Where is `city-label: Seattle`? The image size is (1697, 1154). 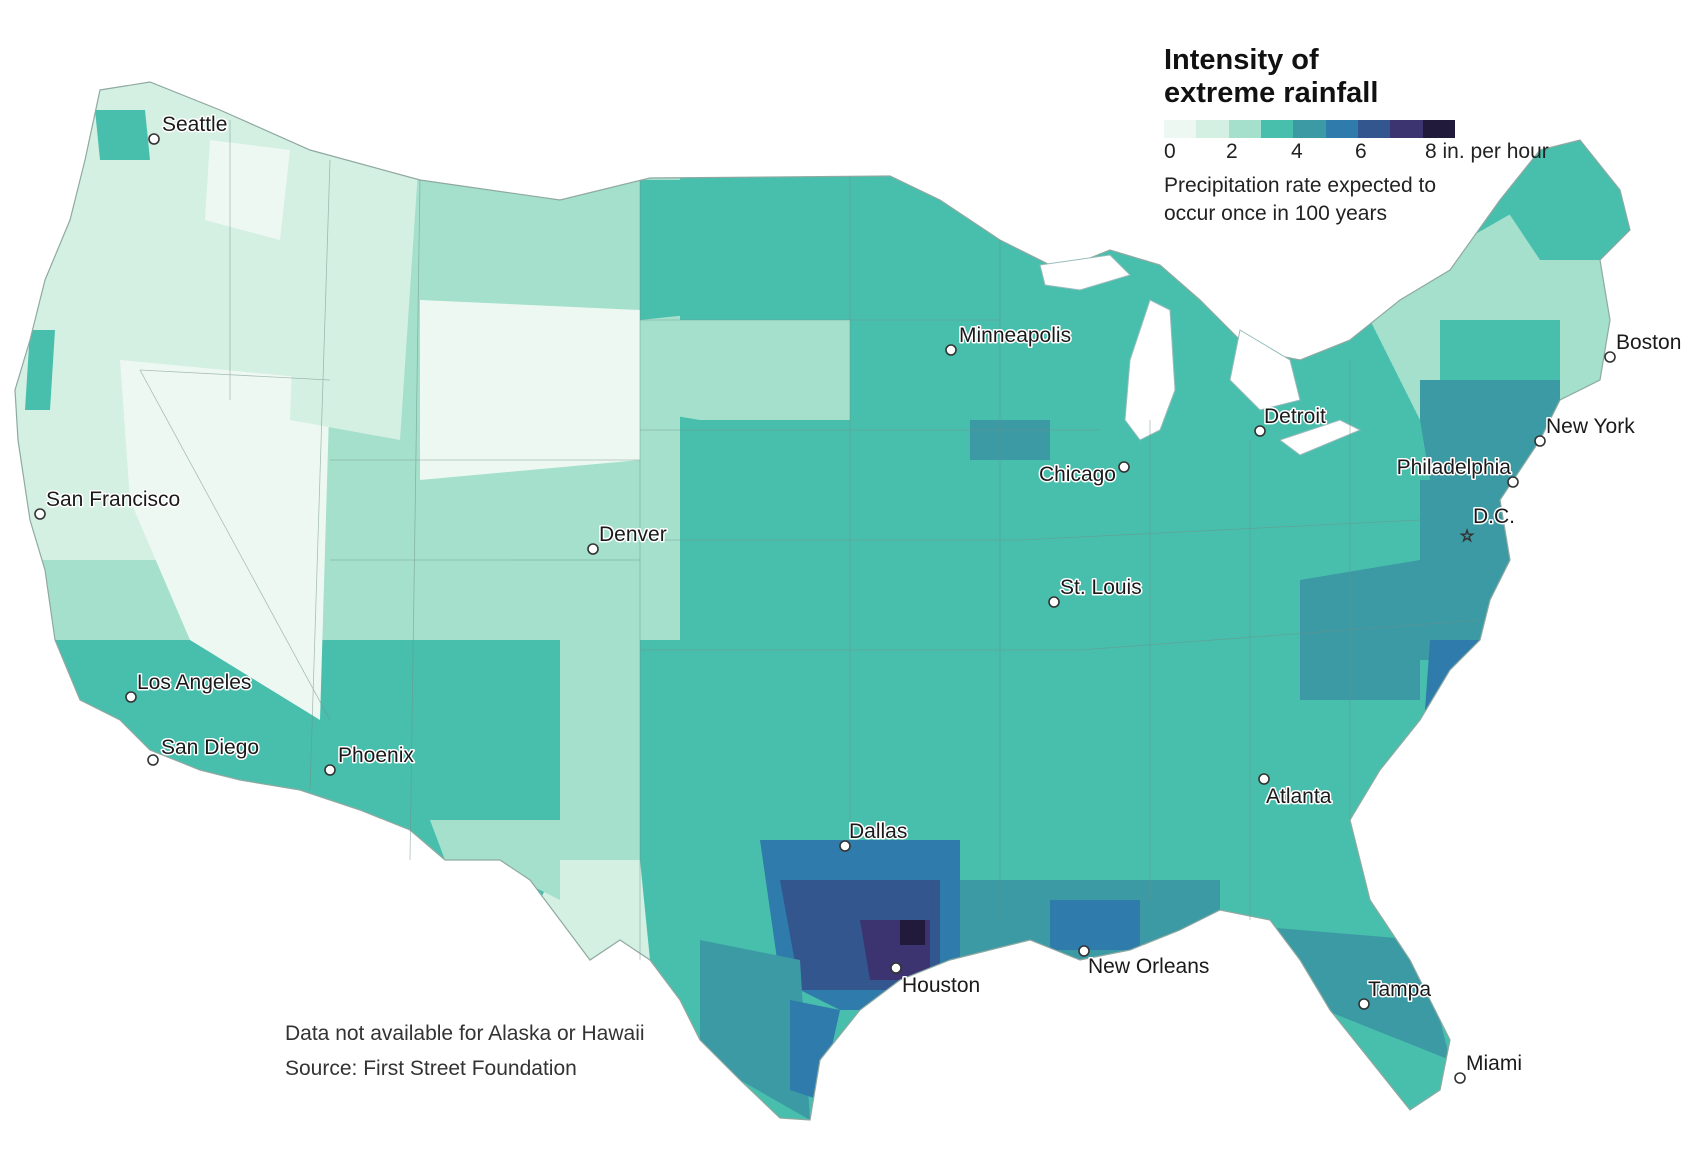
city-label: Seattle is located at coordinates (194, 124).